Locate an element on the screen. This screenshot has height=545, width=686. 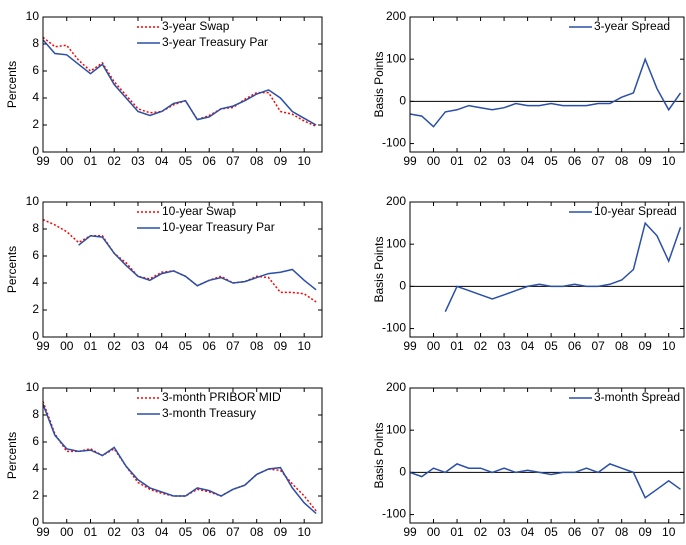
series-line is located at coordinates (179, 459).